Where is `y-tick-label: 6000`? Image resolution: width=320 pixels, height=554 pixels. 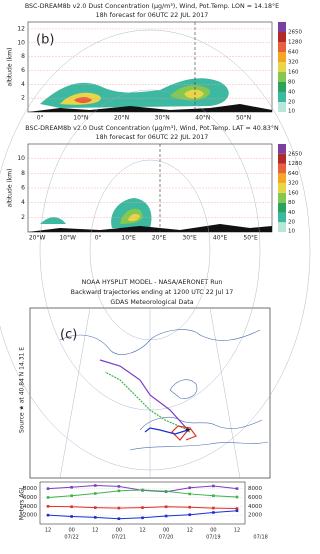 y-tick-label: 6000 is located at coordinates (30, 498).